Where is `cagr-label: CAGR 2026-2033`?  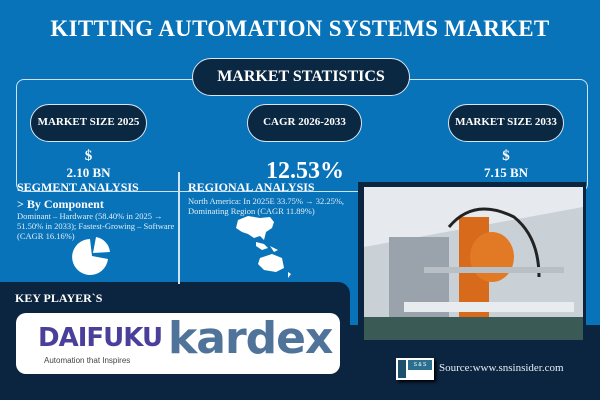
cagr-label: CAGR 2026-2033 is located at coordinates (304, 123).